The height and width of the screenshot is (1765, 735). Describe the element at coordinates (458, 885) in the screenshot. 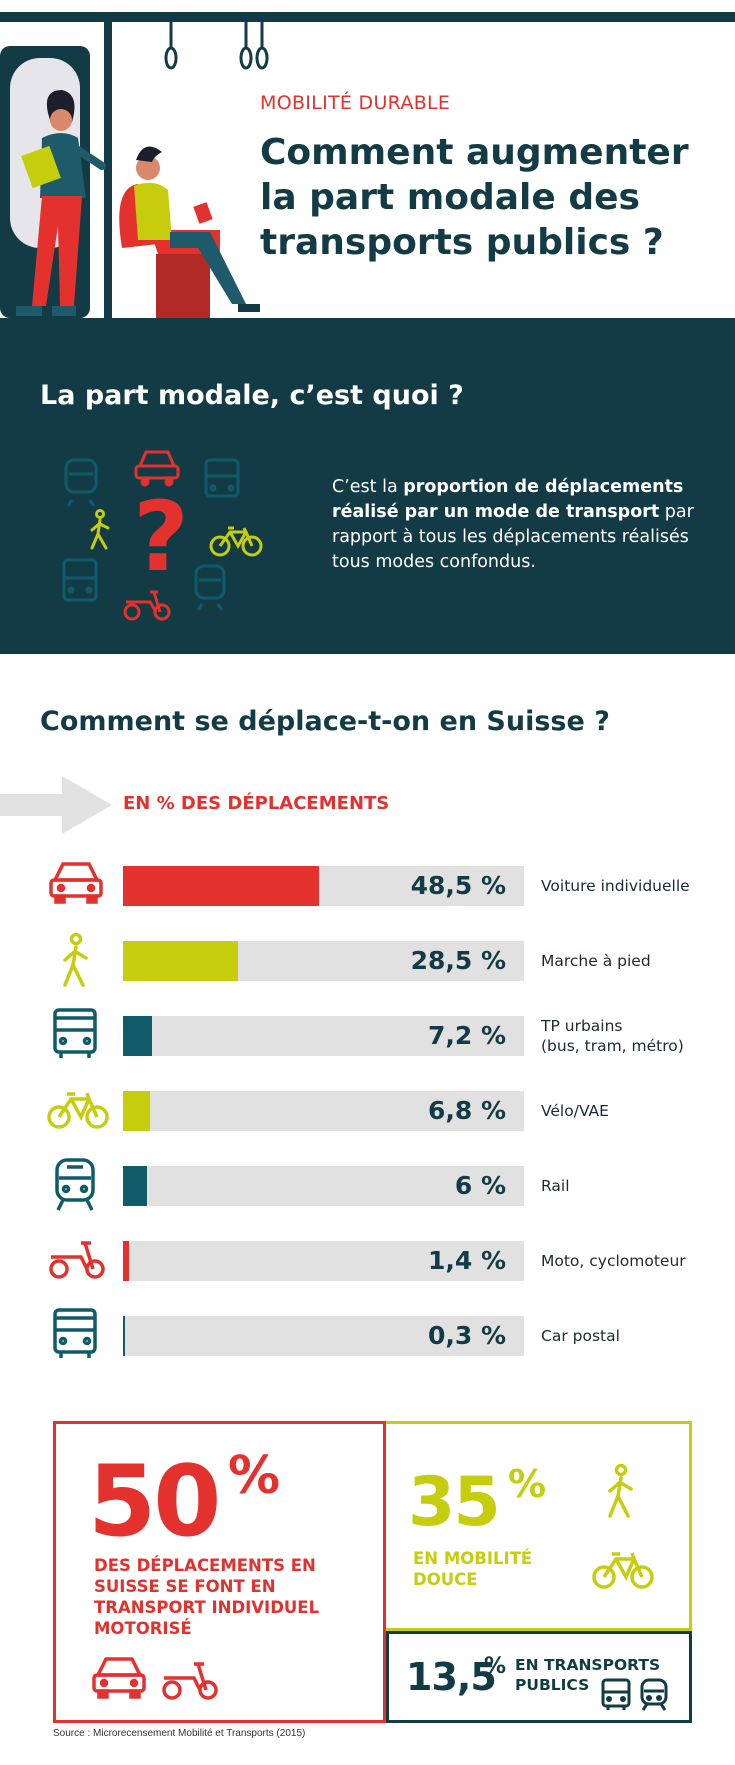

I see `bar-value-label: 48,5 %` at that location.